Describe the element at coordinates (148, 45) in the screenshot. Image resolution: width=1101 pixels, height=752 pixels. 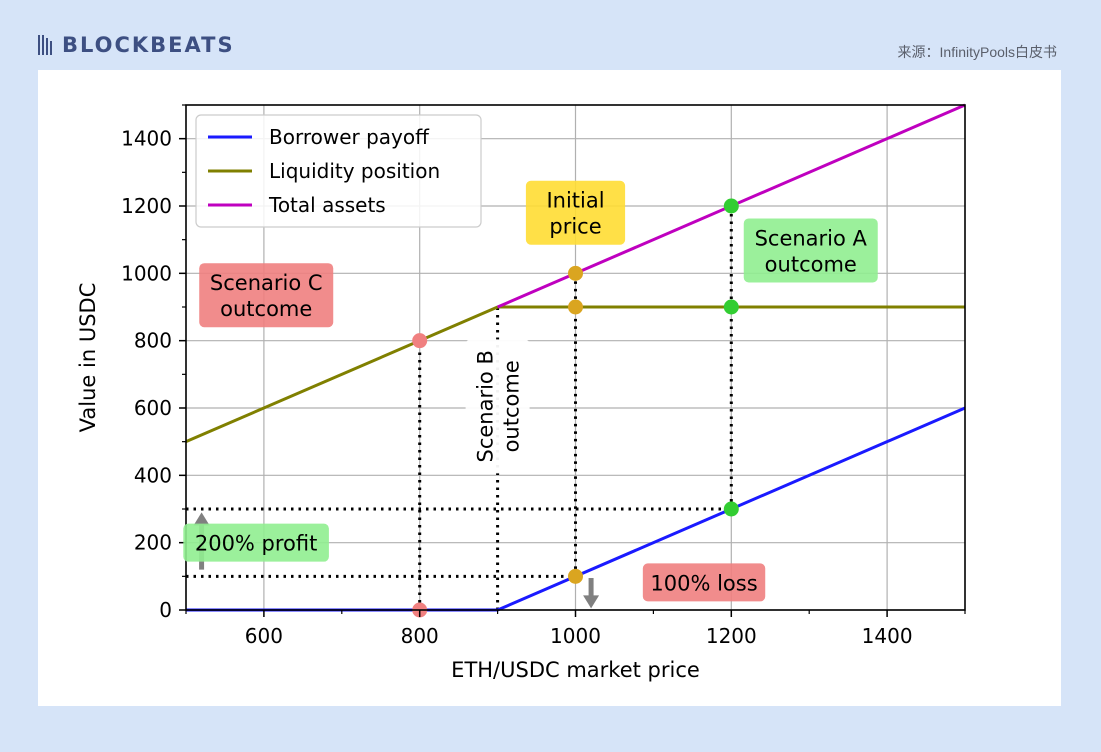
I see `brand-logo-text: BLOCKBEATS` at that location.